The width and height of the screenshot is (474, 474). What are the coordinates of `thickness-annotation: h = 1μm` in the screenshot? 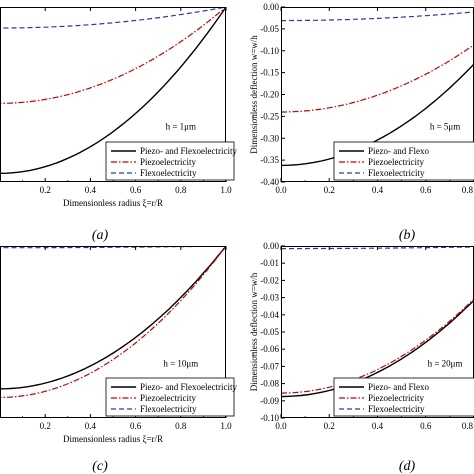 It's located at (181, 127).